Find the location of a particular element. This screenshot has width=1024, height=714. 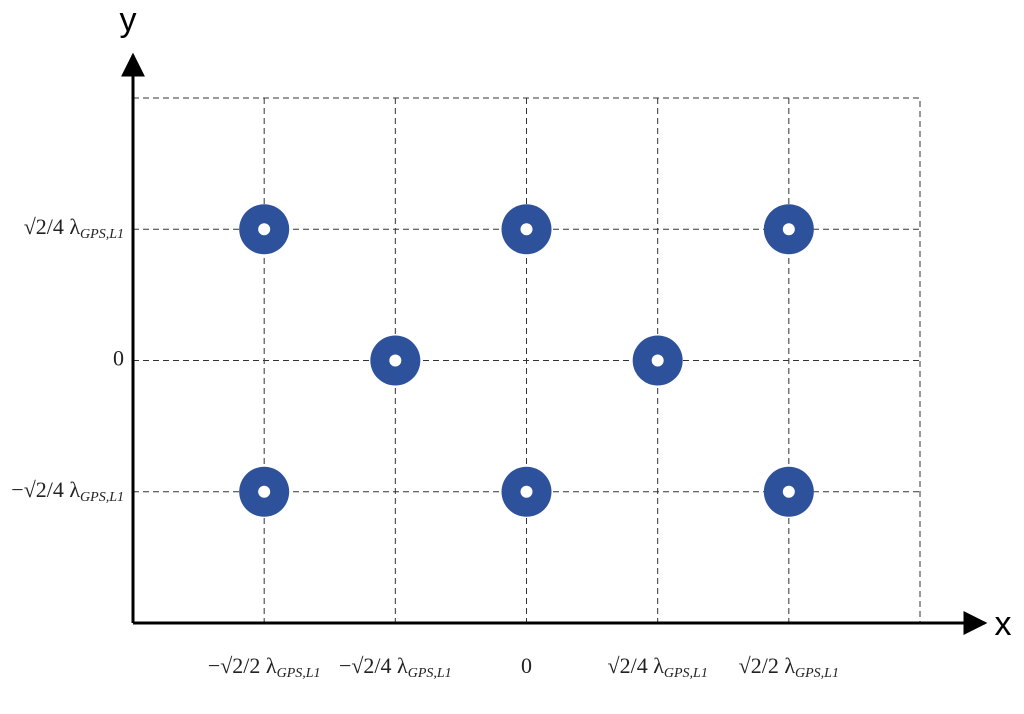

tick-label: −√2/2 λGPS,L1 is located at coordinates (264, 667).